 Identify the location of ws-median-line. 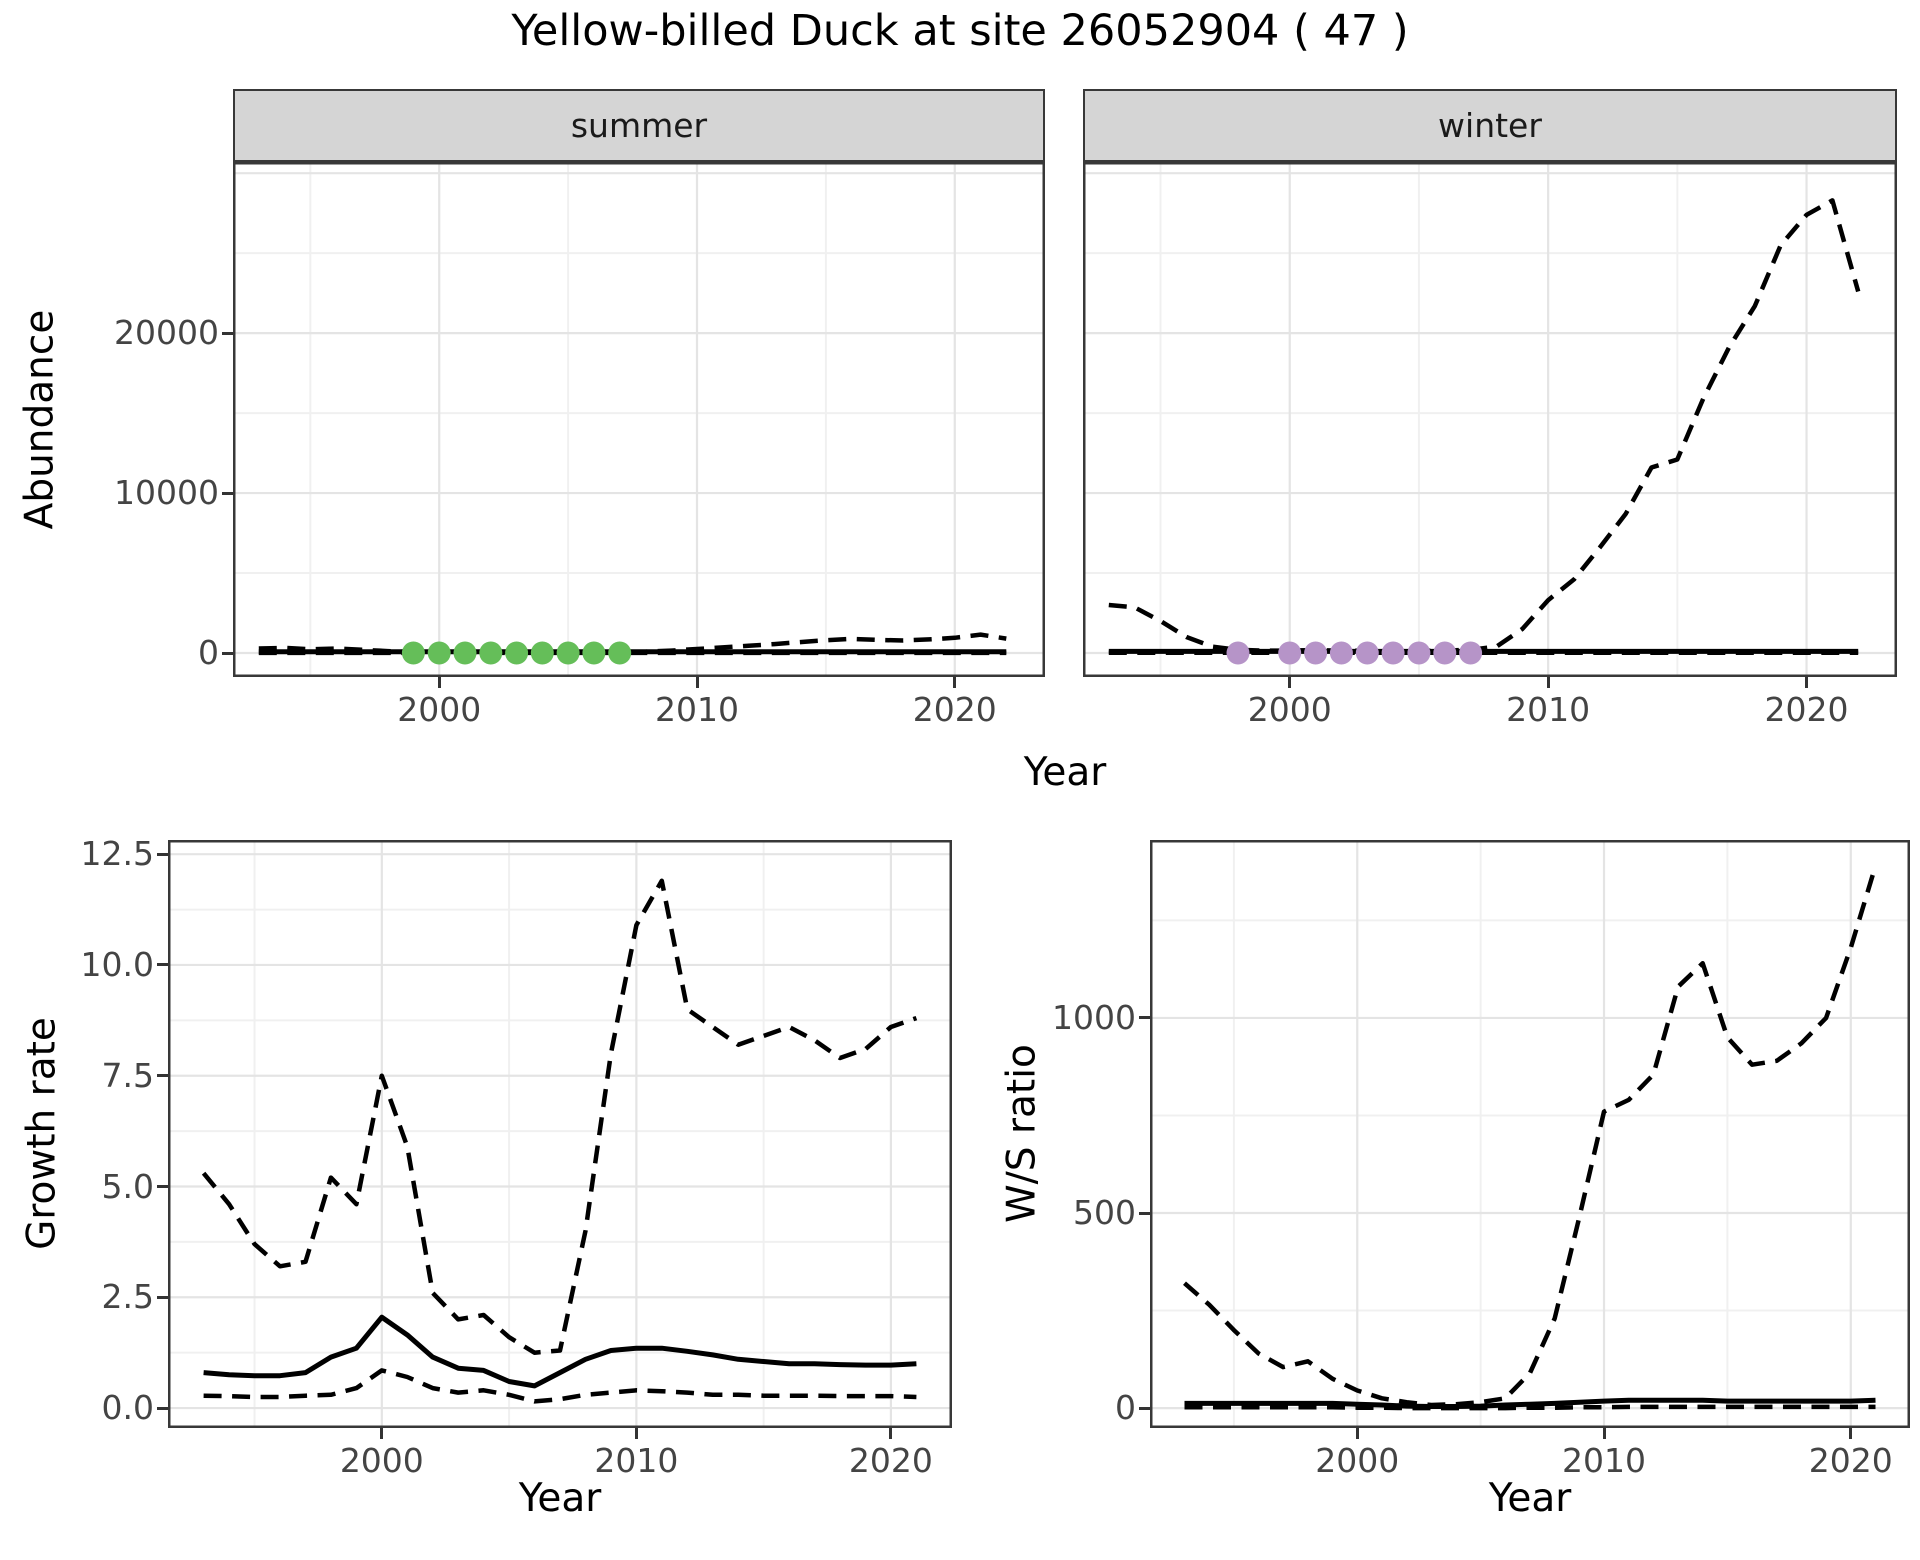
(1530, 1403).